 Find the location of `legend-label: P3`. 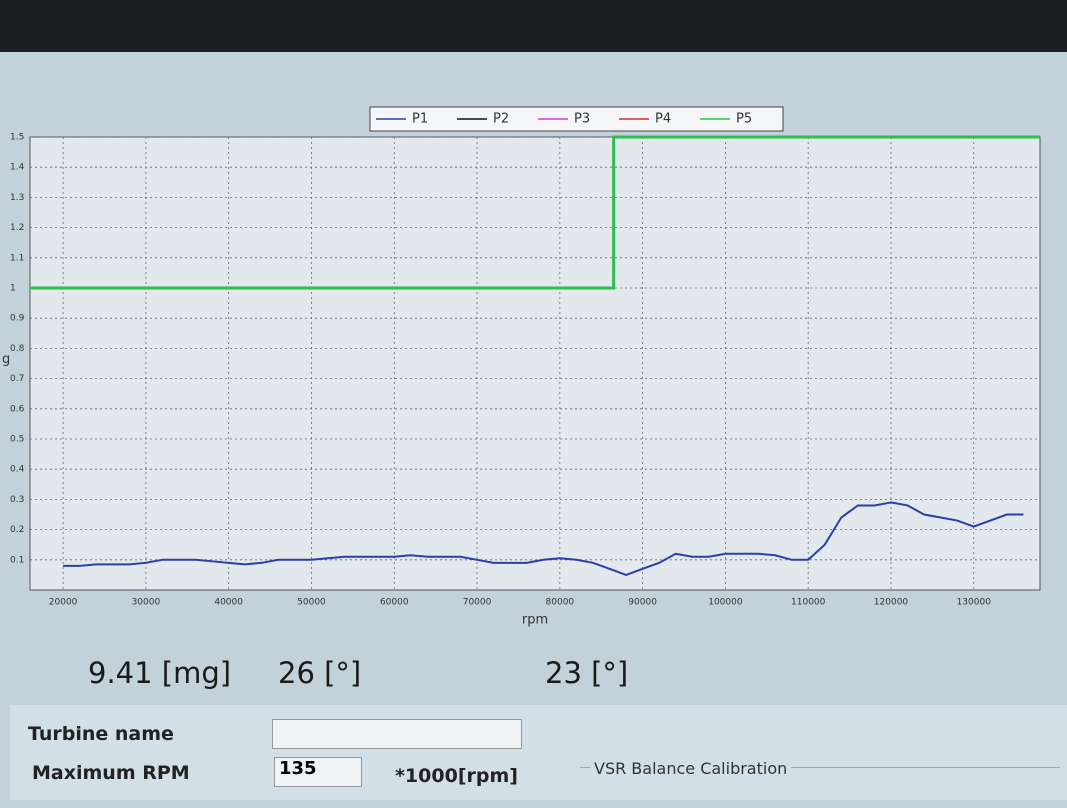

legend-label: P3 is located at coordinates (582, 119).